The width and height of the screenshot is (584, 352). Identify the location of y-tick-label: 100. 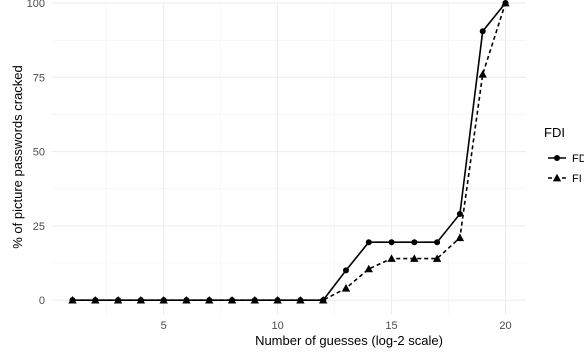
(36, 5).